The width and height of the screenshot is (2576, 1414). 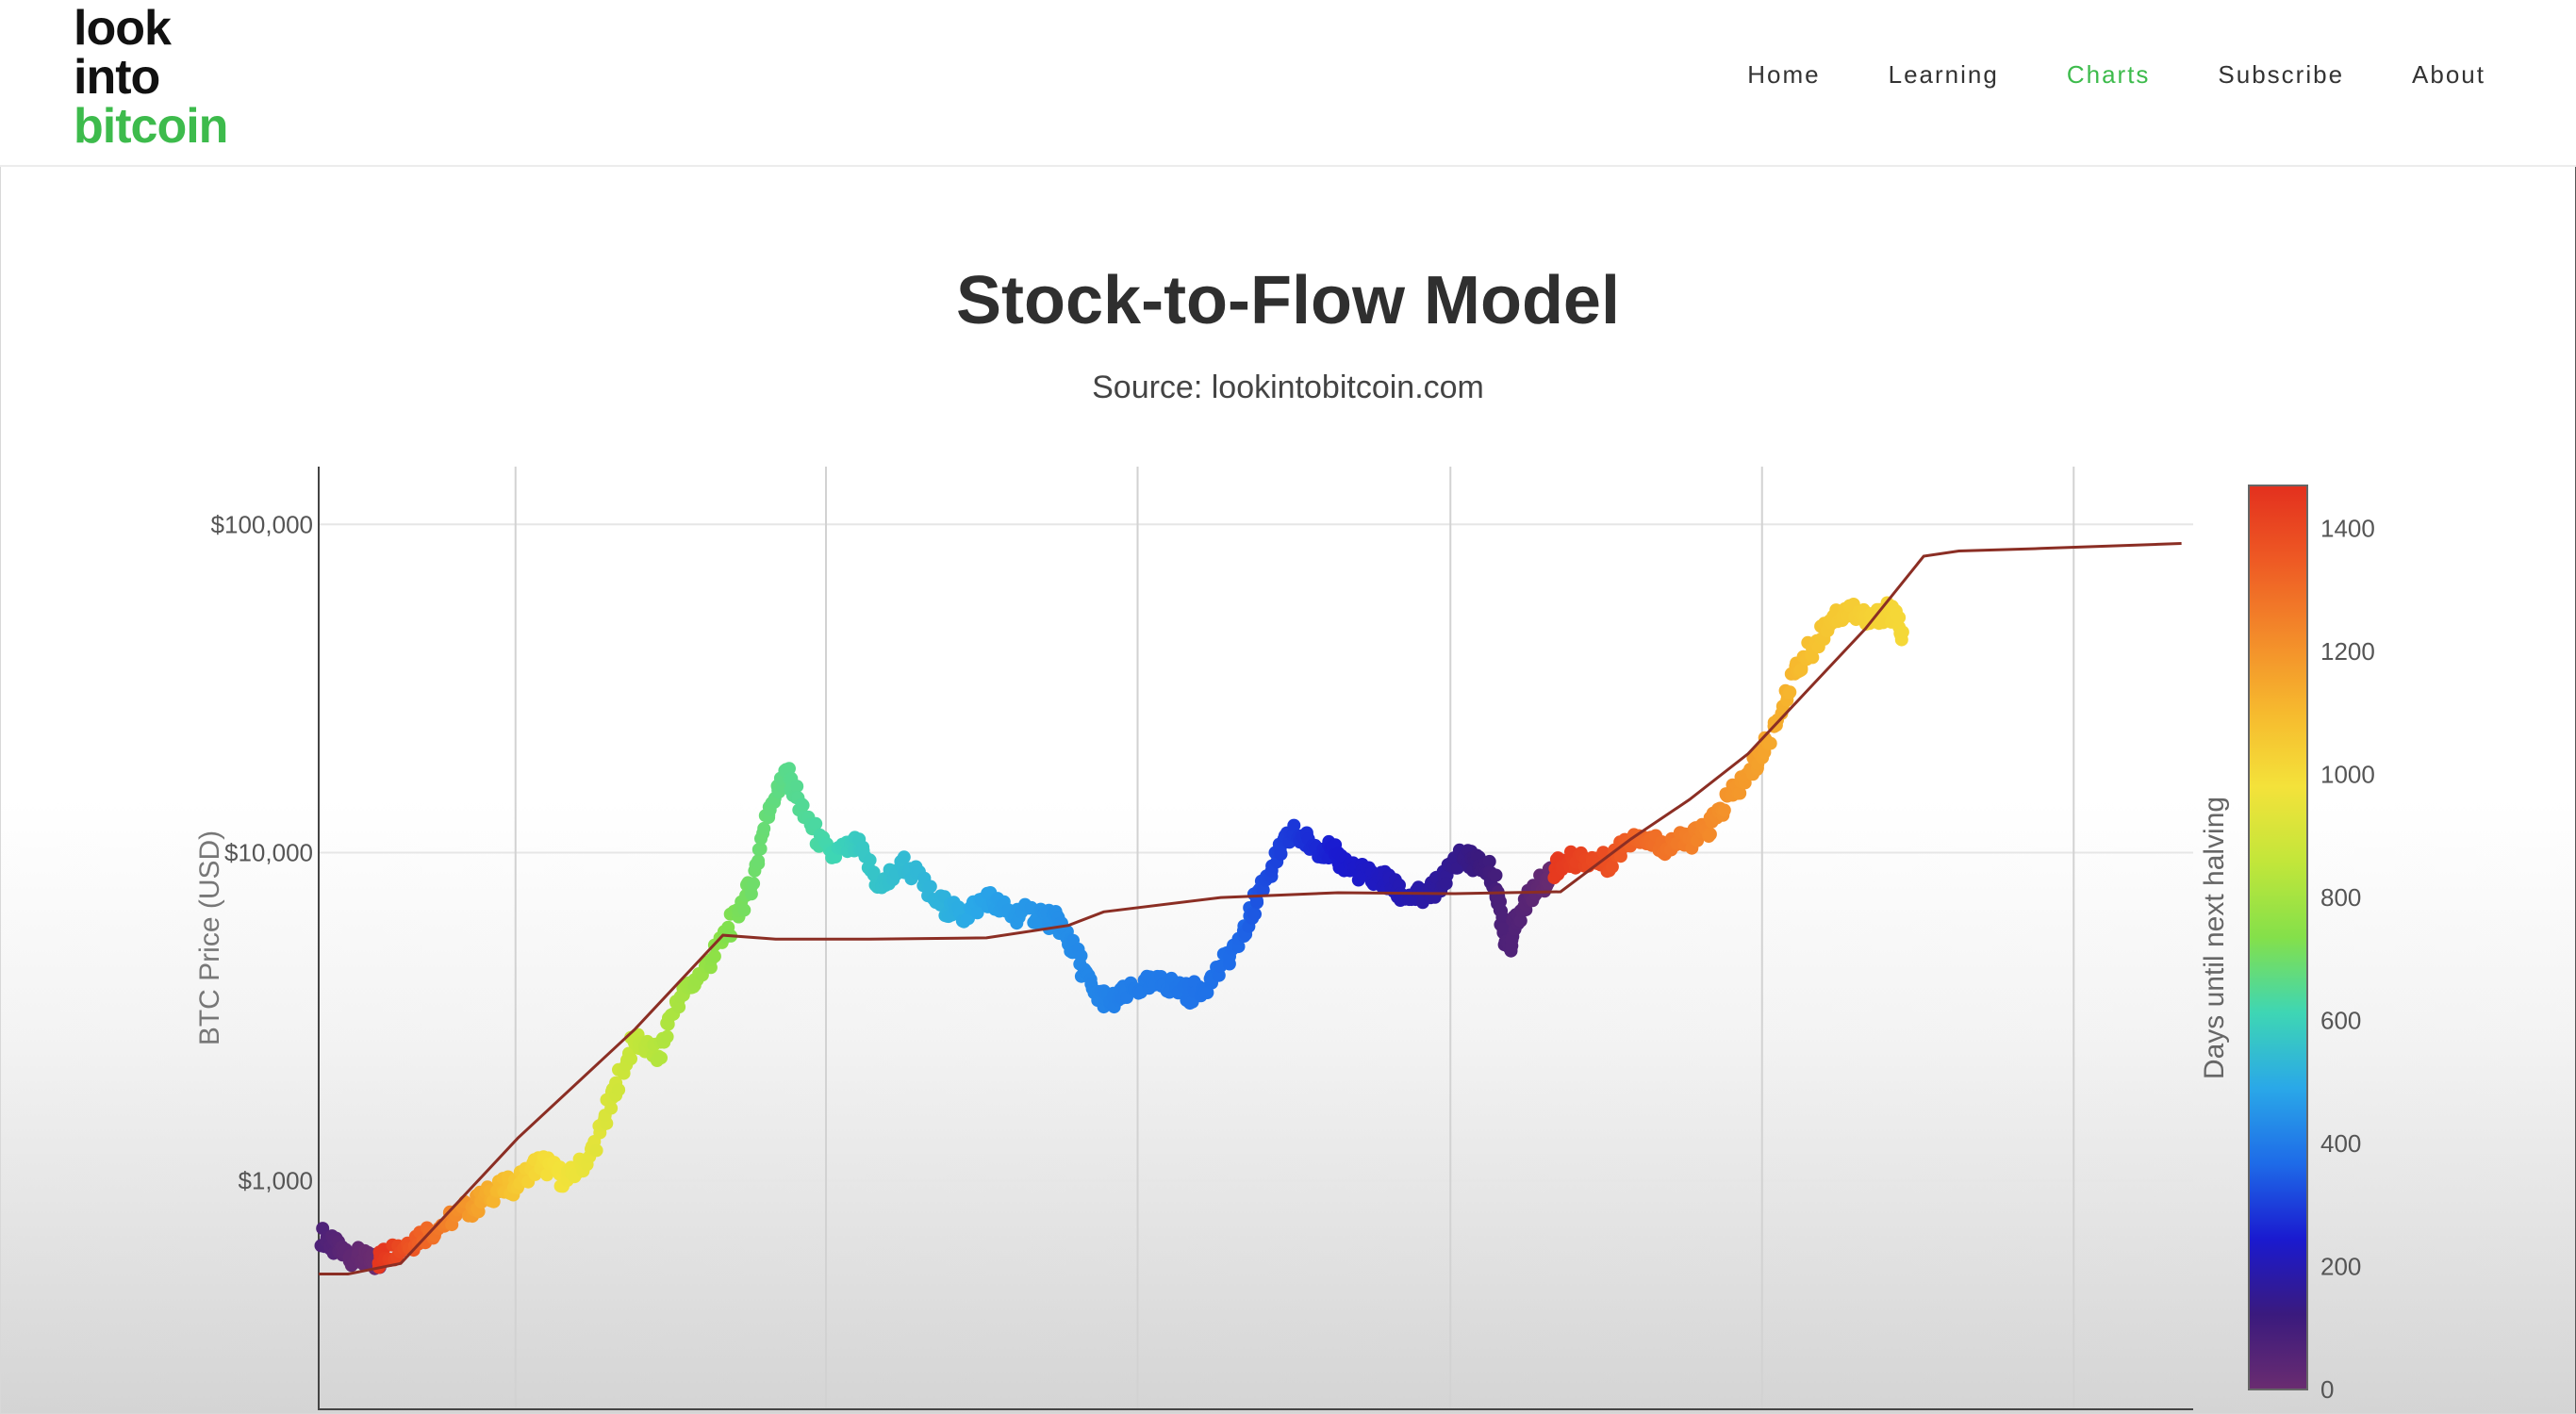 What do you see at coordinates (1784, 74) in the screenshot?
I see `nav-home: Home` at bounding box center [1784, 74].